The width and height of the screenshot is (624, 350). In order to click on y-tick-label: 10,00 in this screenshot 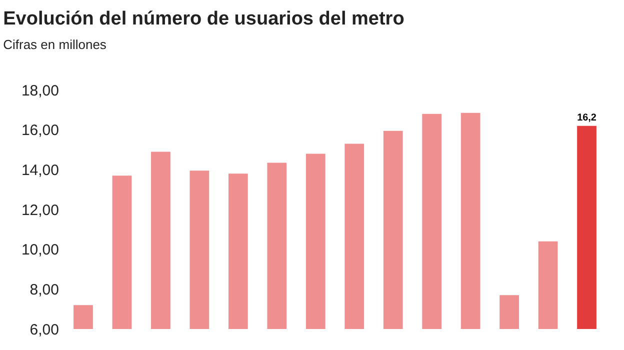, I will do `click(40, 250)`.